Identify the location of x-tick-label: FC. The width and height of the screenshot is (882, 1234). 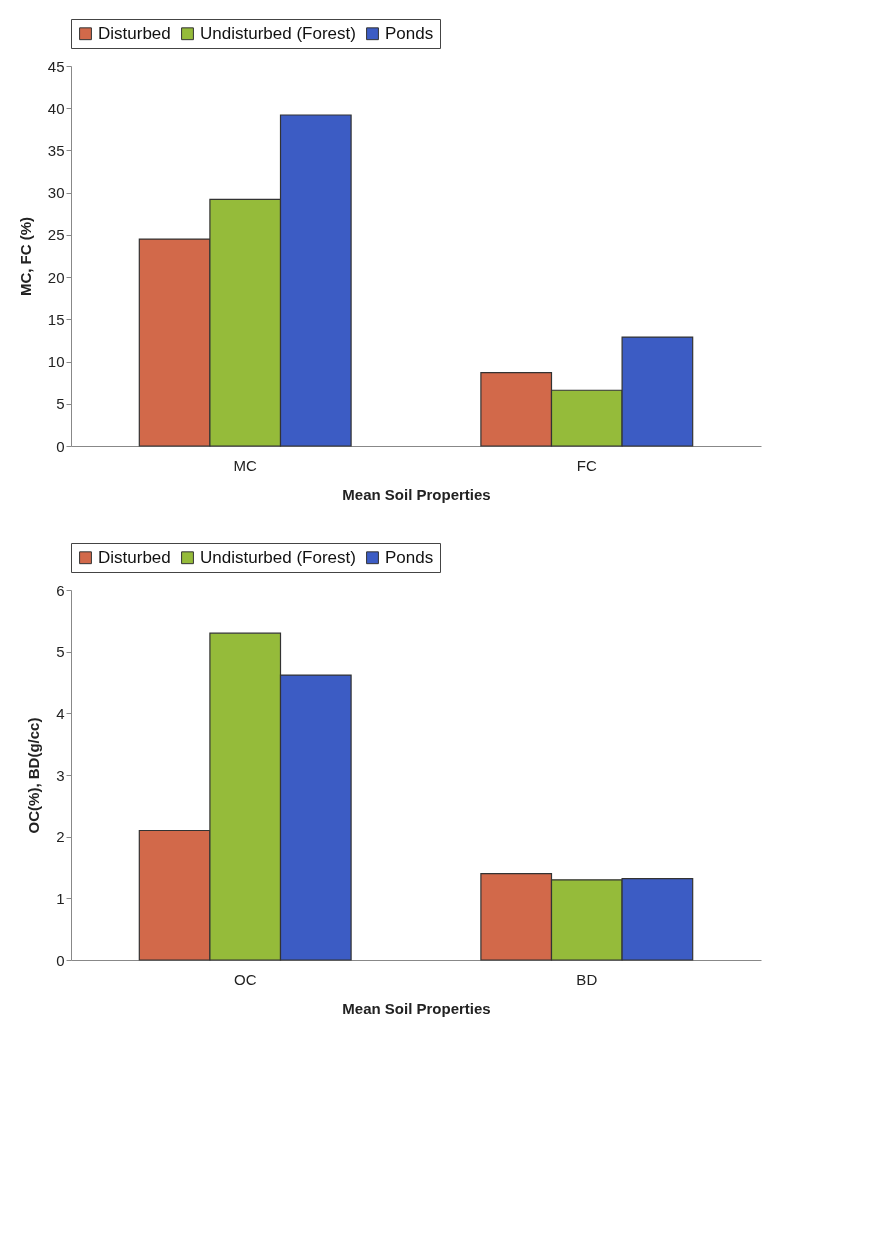
(586, 465).